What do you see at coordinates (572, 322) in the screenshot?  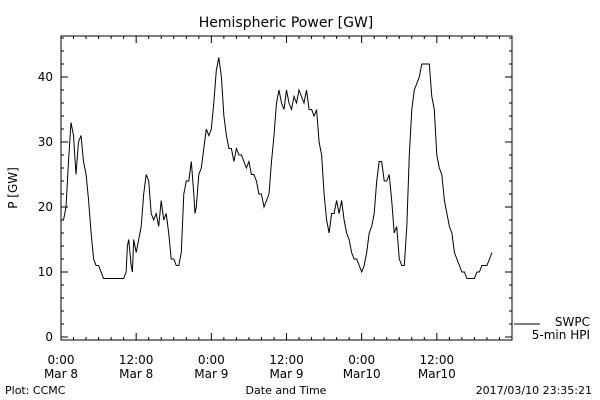 I see `legend-label-swpc: SWPC` at bounding box center [572, 322].